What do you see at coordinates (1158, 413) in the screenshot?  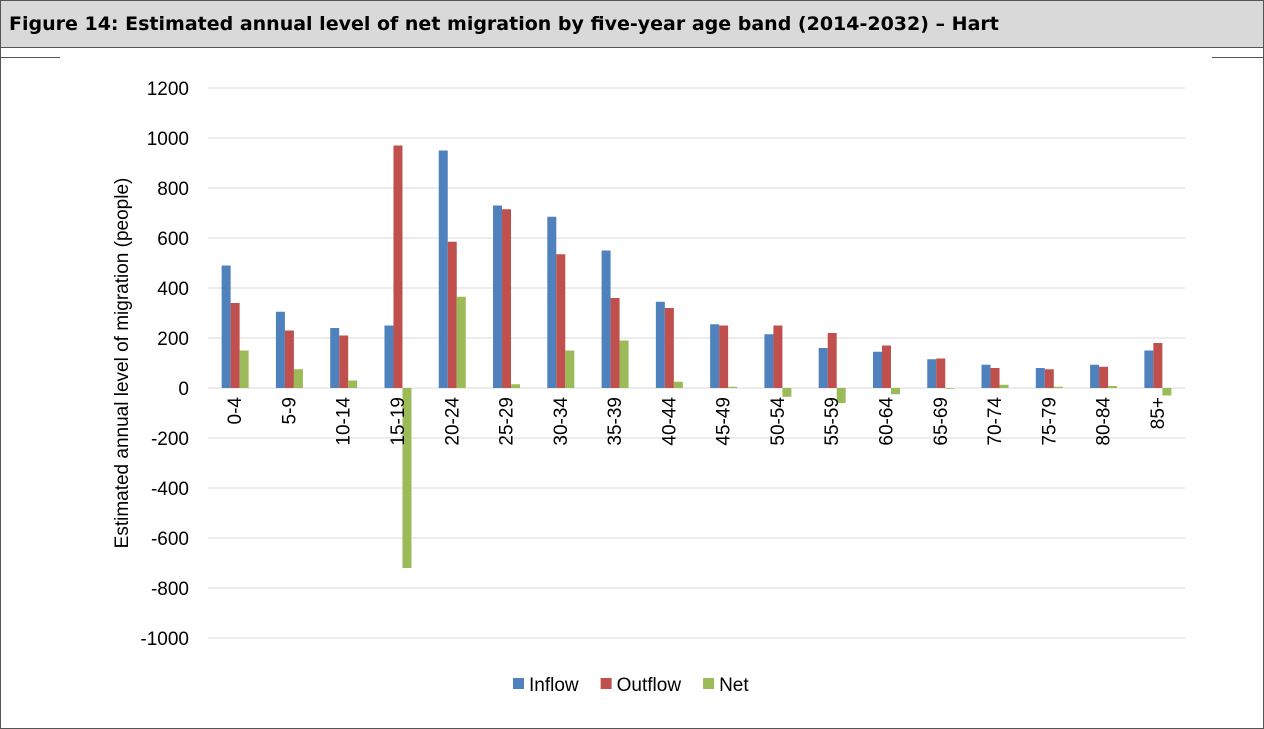 I see `x-tick-label: 85+` at bounding box center [1158, 413].